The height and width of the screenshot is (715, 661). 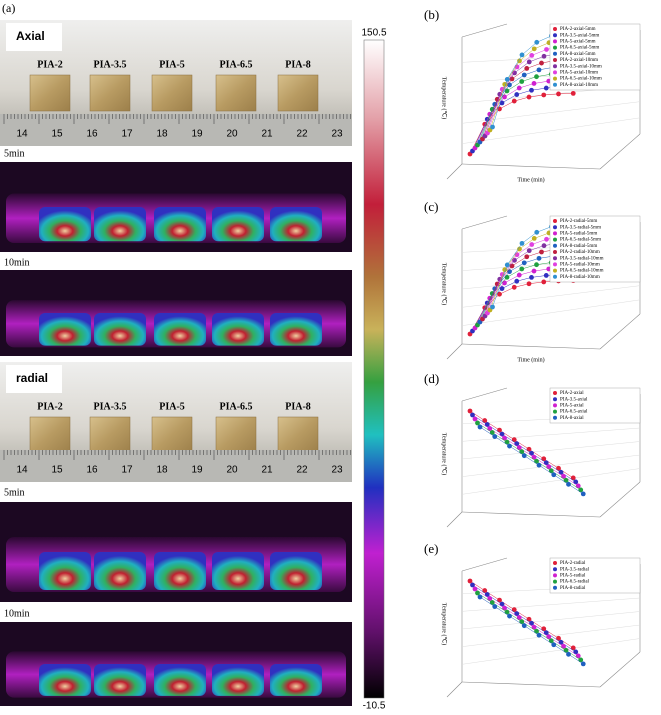 I want to click on ruler, so click(x=176, y=130).